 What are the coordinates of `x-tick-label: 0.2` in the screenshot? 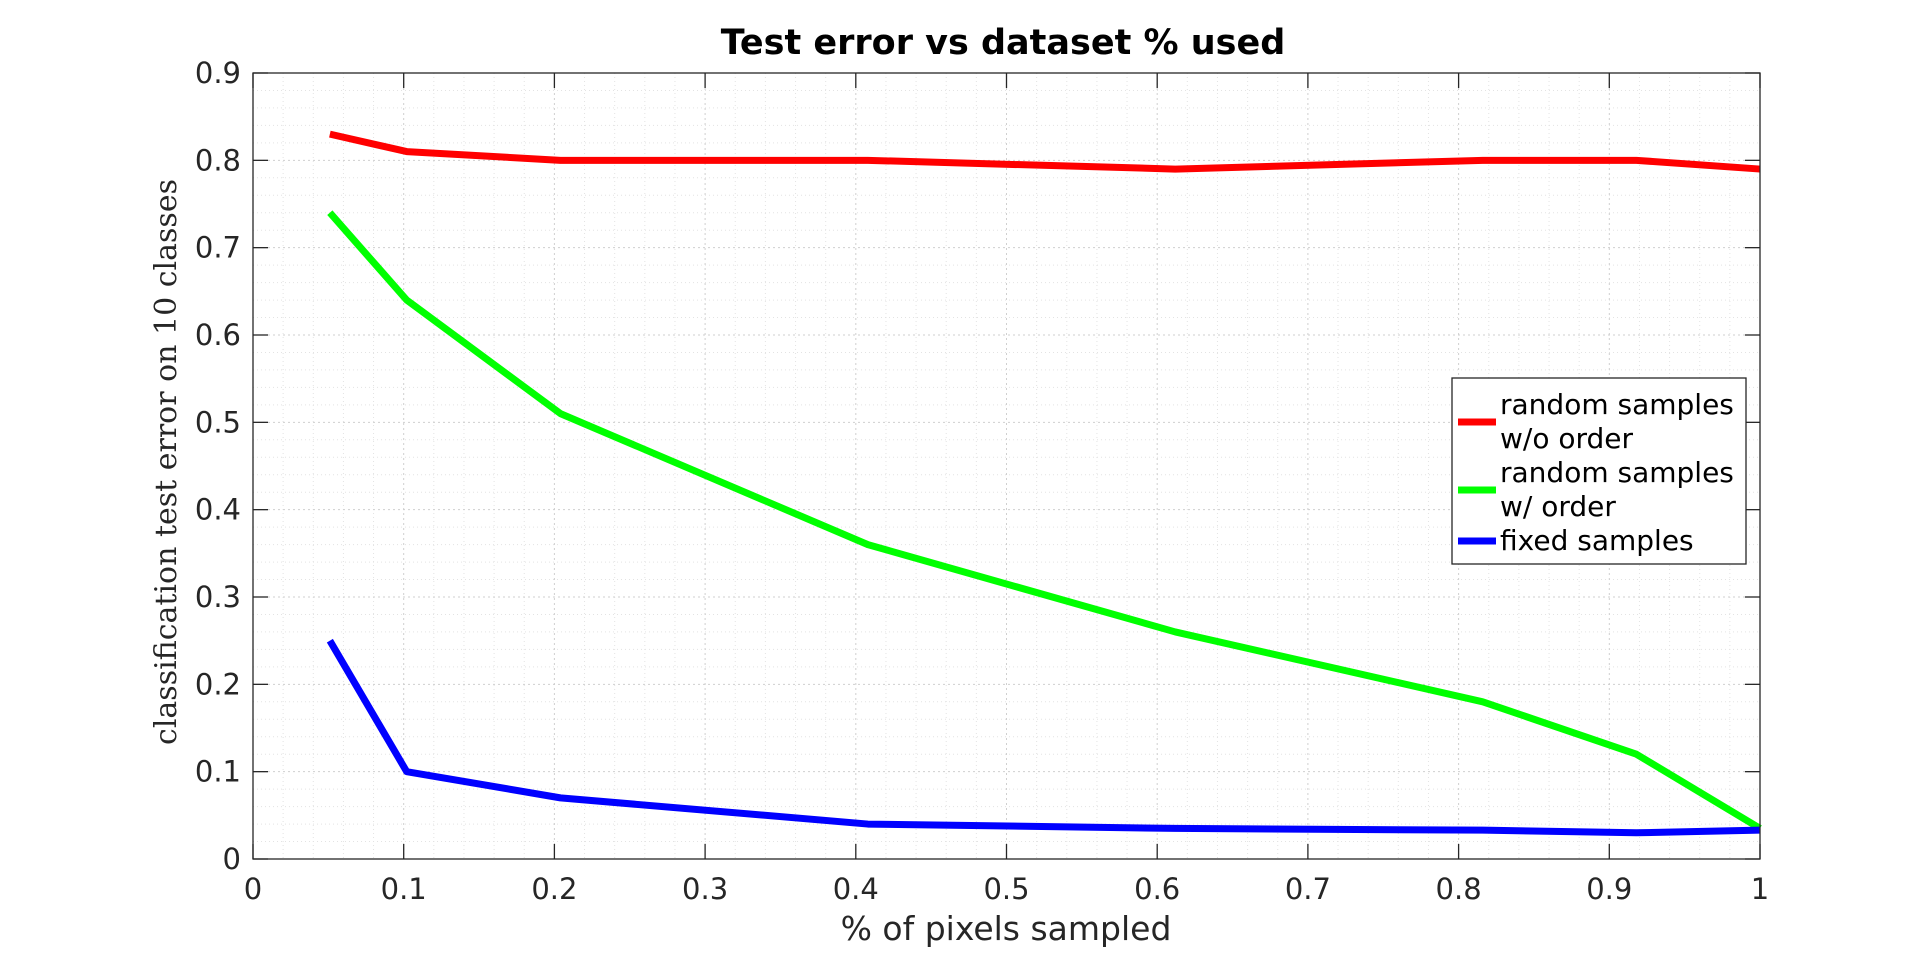 It's located at (554, 889).